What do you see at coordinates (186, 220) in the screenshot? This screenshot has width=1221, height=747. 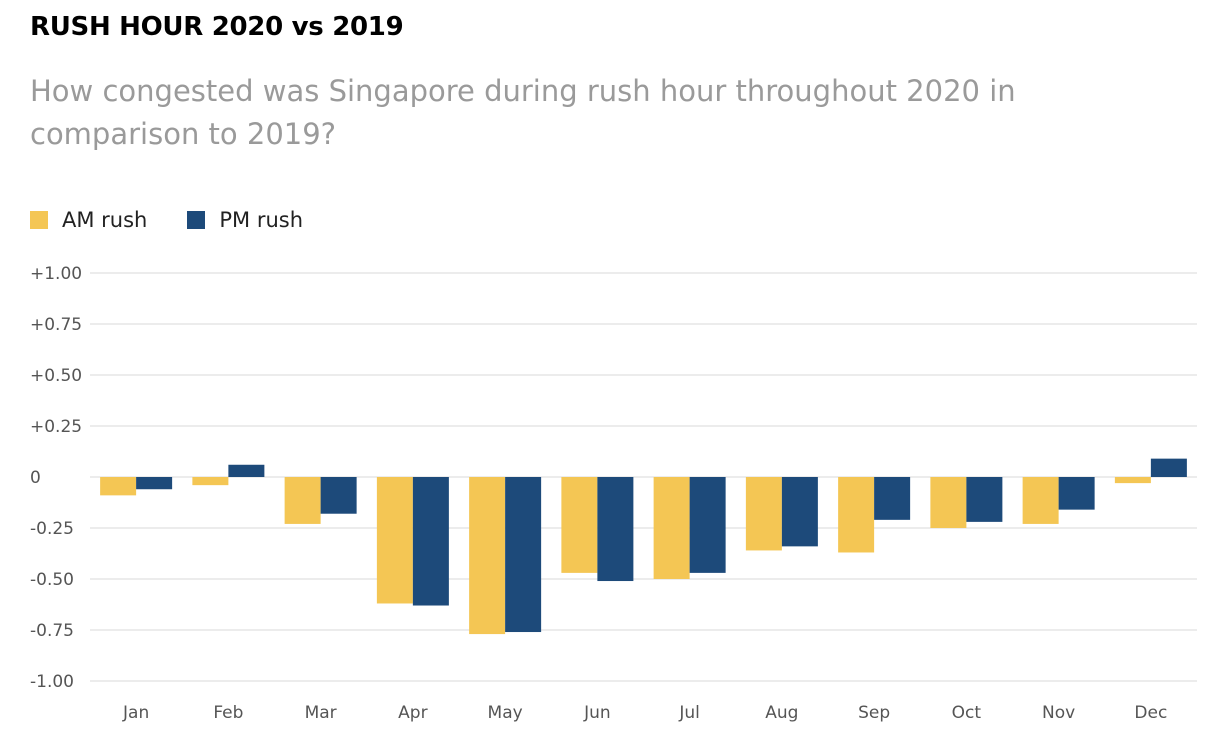 I see `legend: AM rush PM rush` at bounding box center [186, 220].